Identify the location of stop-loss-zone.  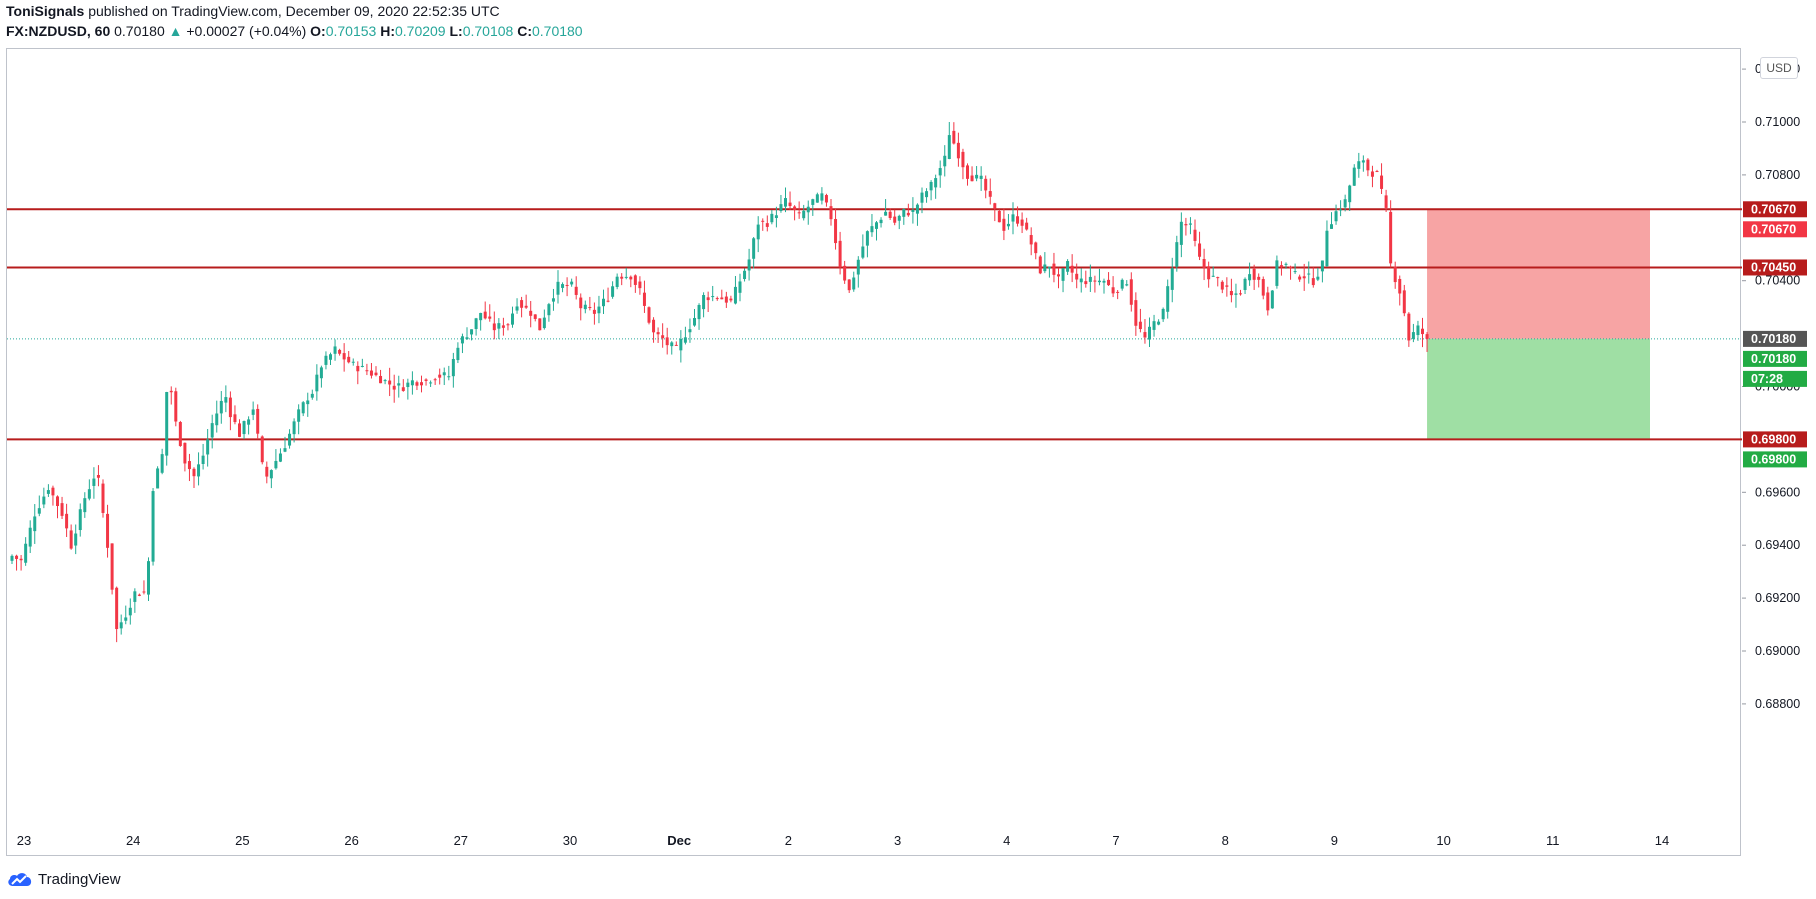
(1538, 274).